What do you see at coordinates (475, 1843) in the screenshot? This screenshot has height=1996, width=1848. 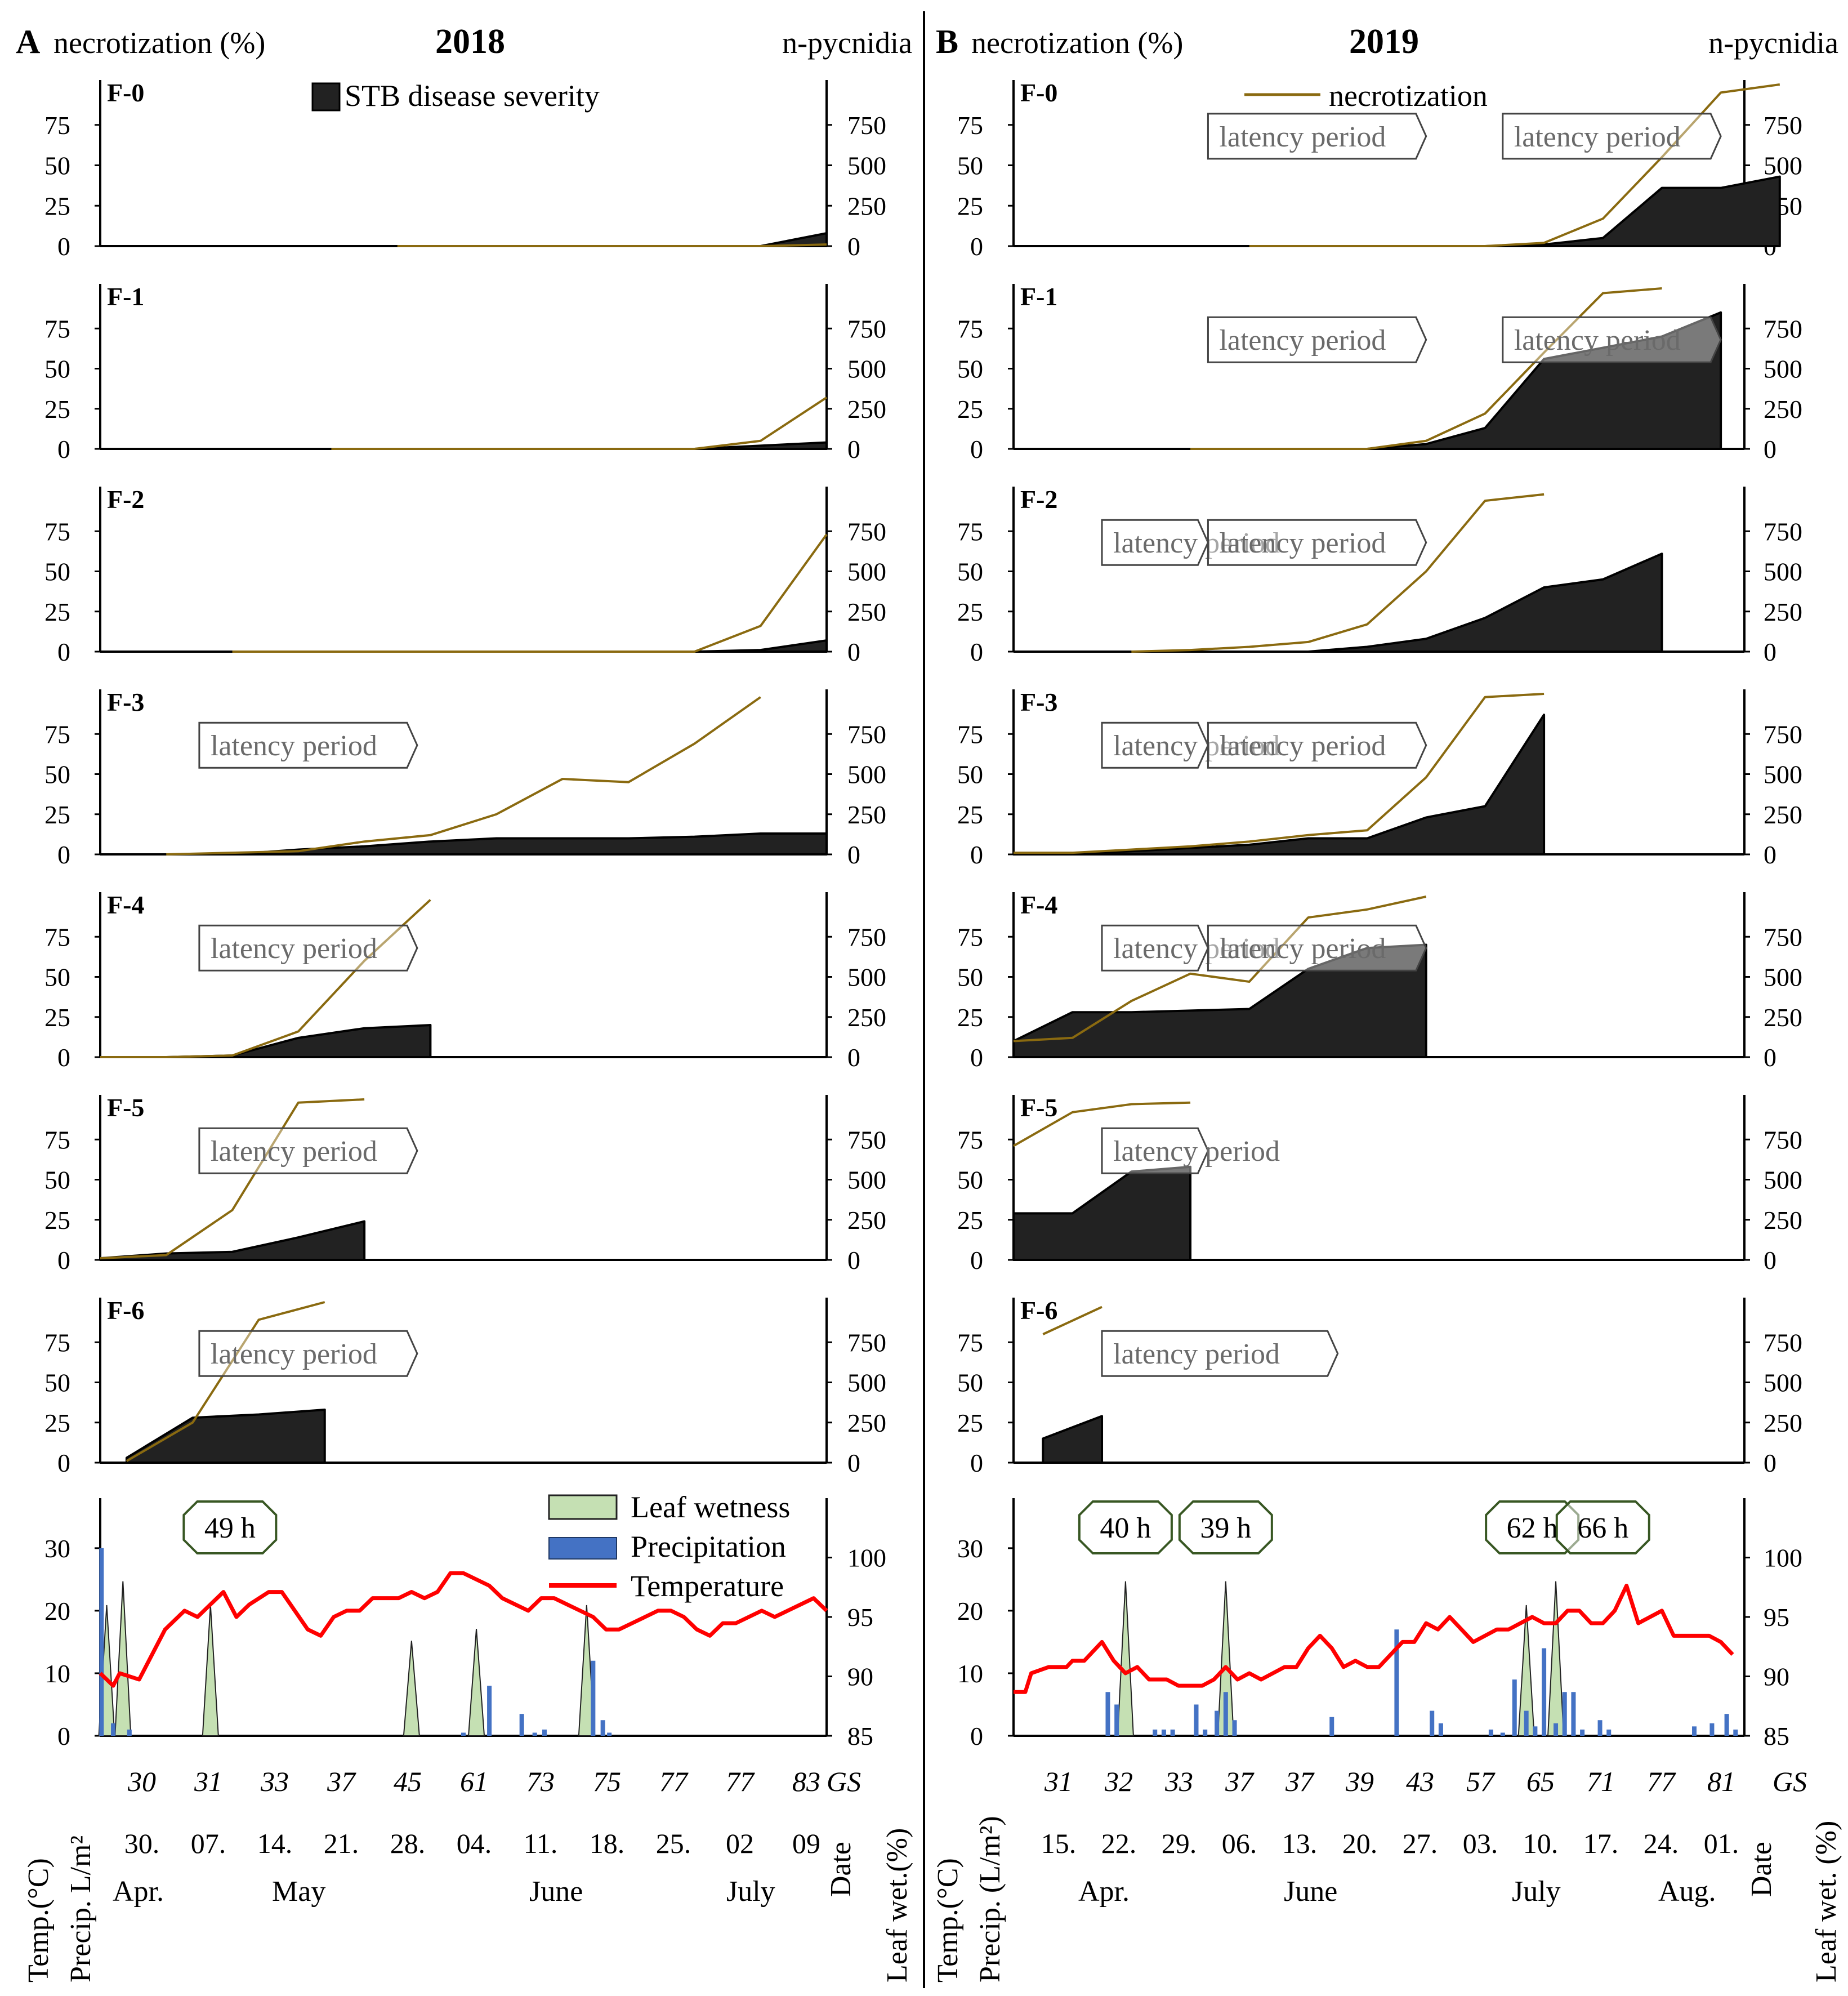 I see `date-value: 04.` at bounding box center [475, 1843].